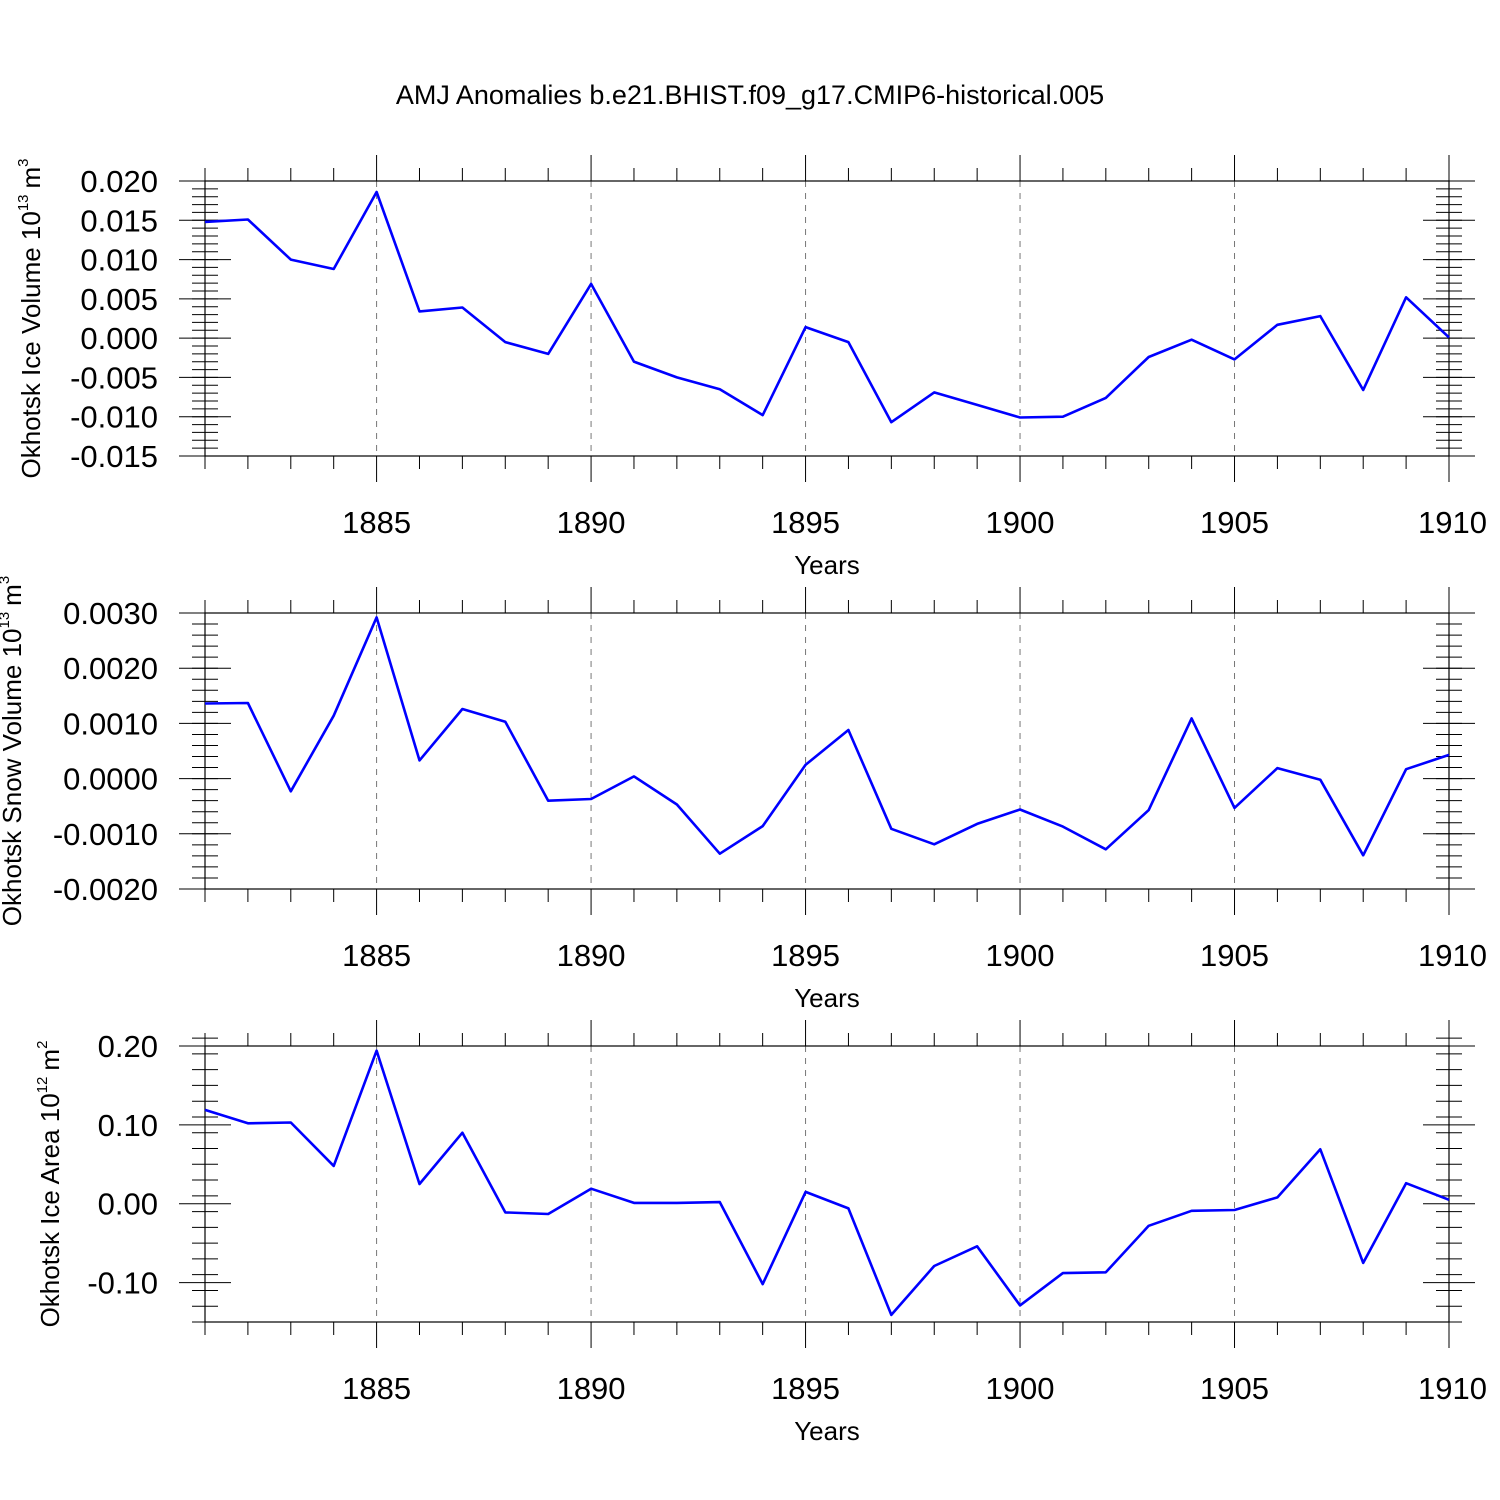  Describe the element at coordinates (114, 417) in the screenshot. I see `y-tick-label: -0.010` at that location.